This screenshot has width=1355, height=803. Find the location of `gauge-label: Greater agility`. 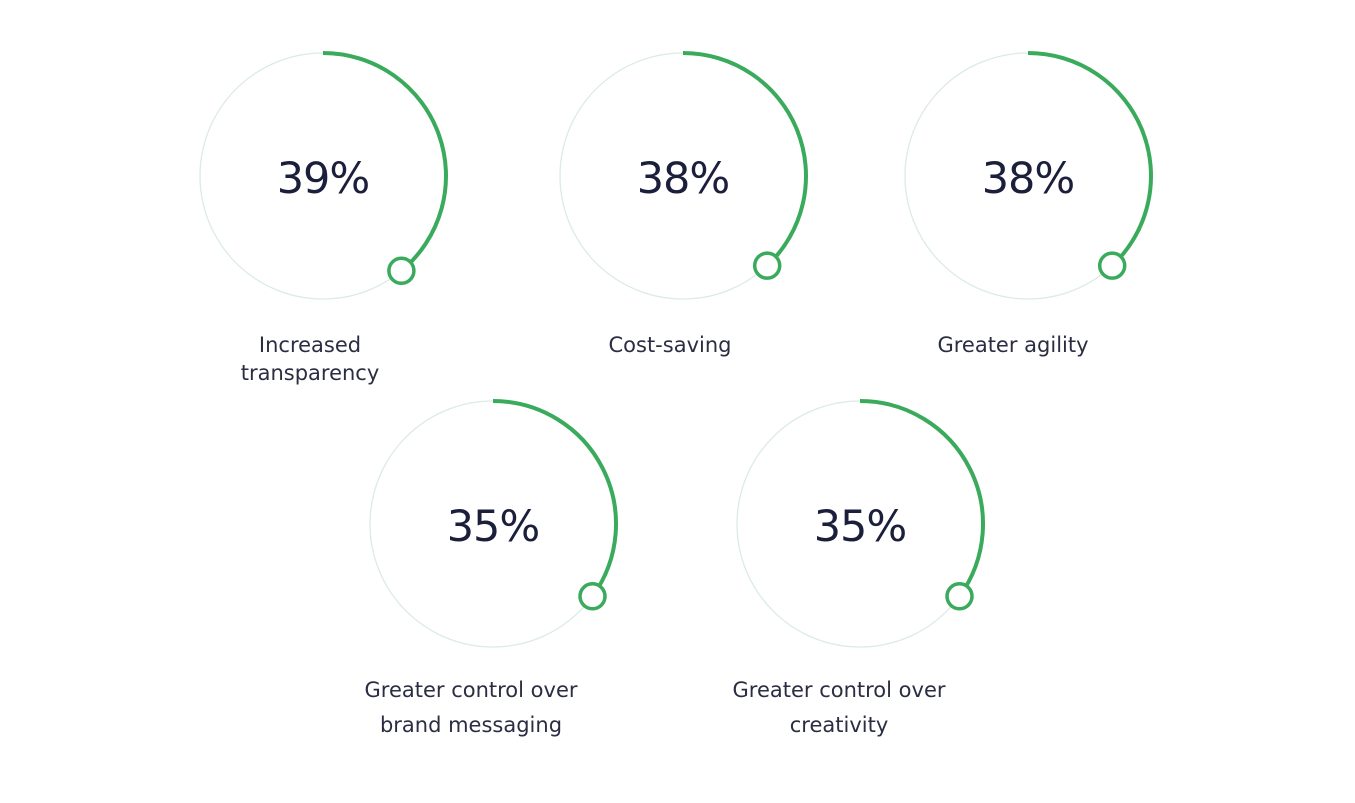

gauge-label: Greater agility is located at coordinates (1012, 345).